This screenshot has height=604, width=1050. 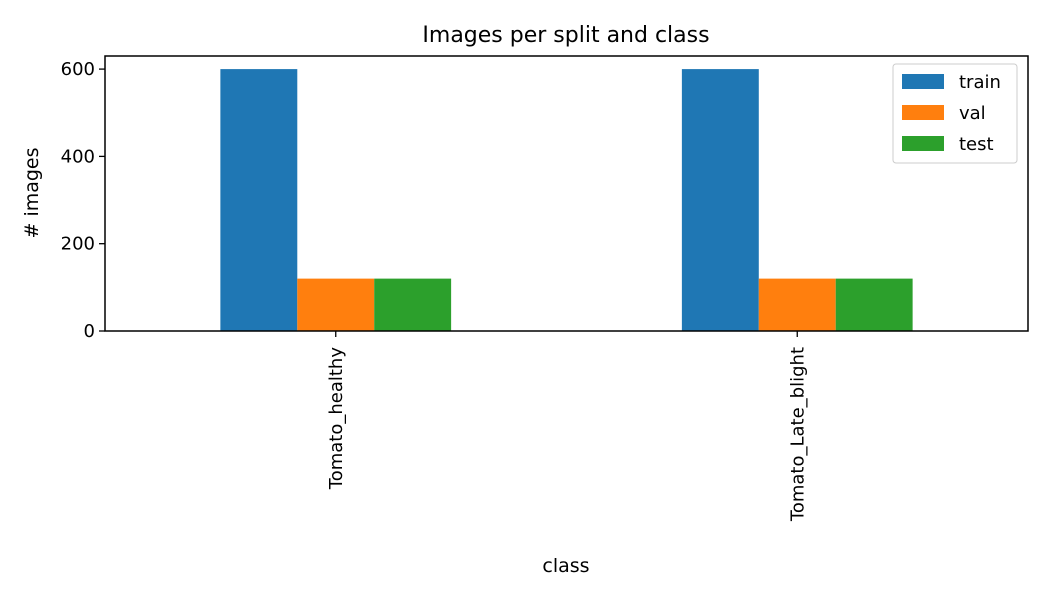 What do you see at coordinates (976, 144) in the screenshot?
I see `legend-label-test: test` at bounding box center [976, 144].